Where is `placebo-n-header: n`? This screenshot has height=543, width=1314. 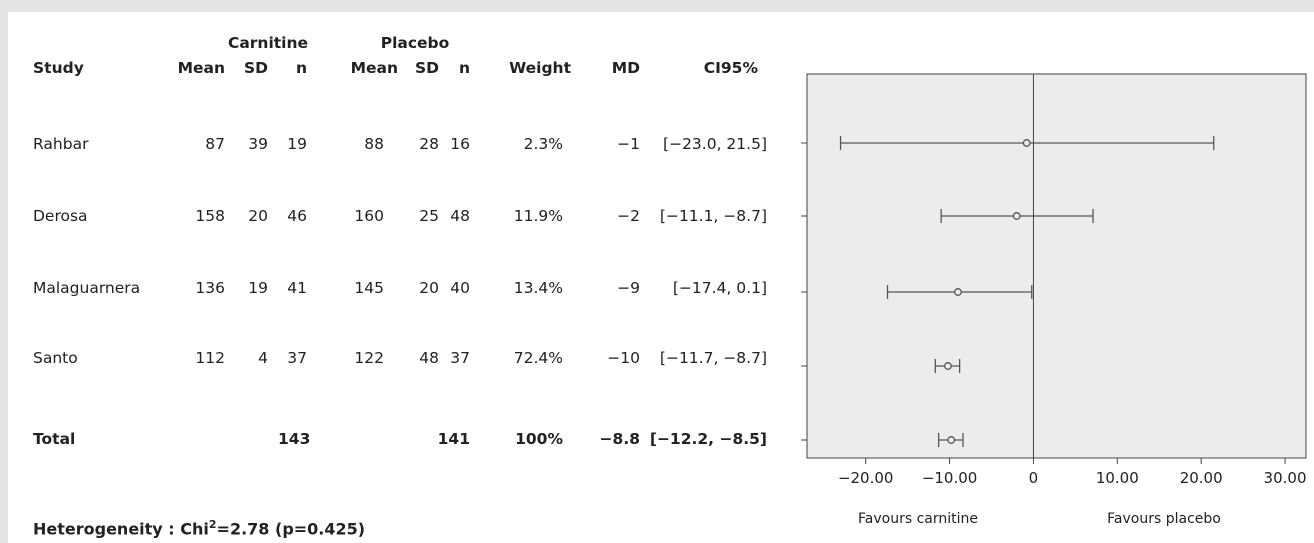
placebo-n-header: n is located at coordinates (464, 68).